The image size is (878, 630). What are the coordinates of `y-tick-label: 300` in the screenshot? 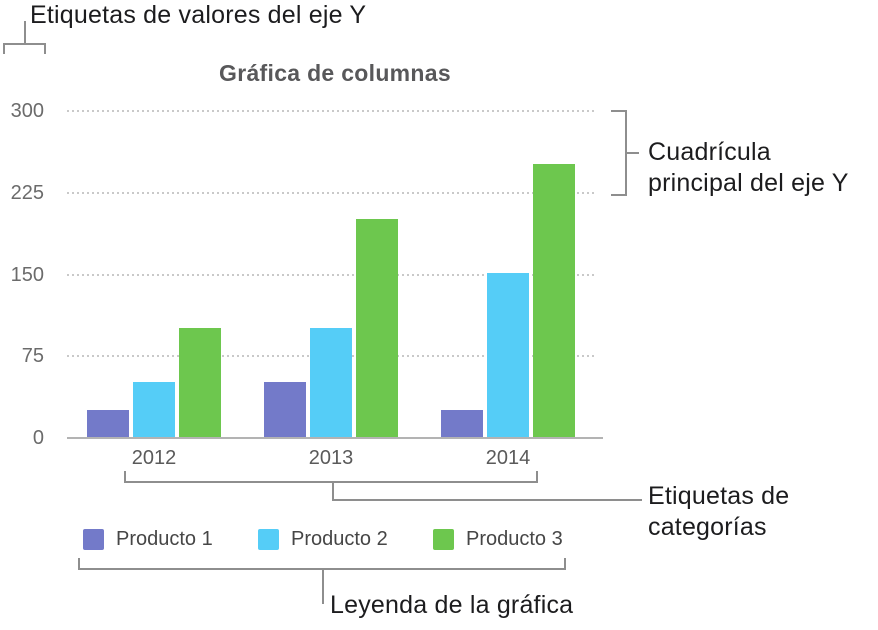 It's located at (27, 111).